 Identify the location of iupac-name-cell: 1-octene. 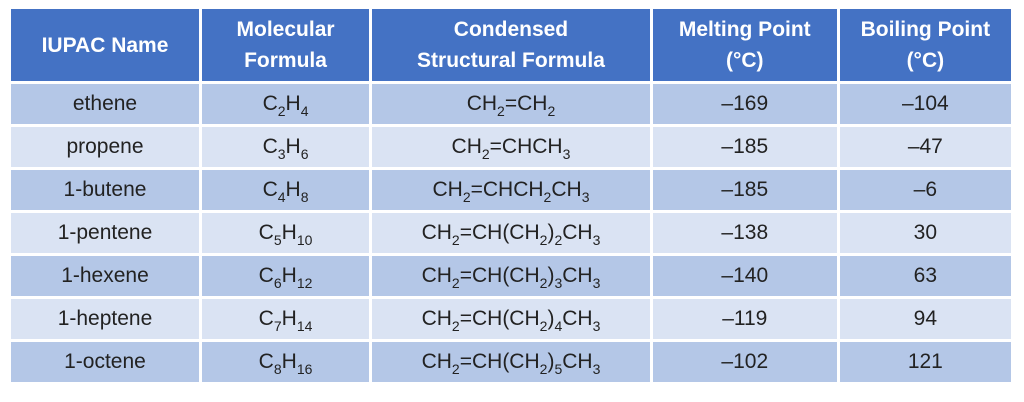
(105, 362).